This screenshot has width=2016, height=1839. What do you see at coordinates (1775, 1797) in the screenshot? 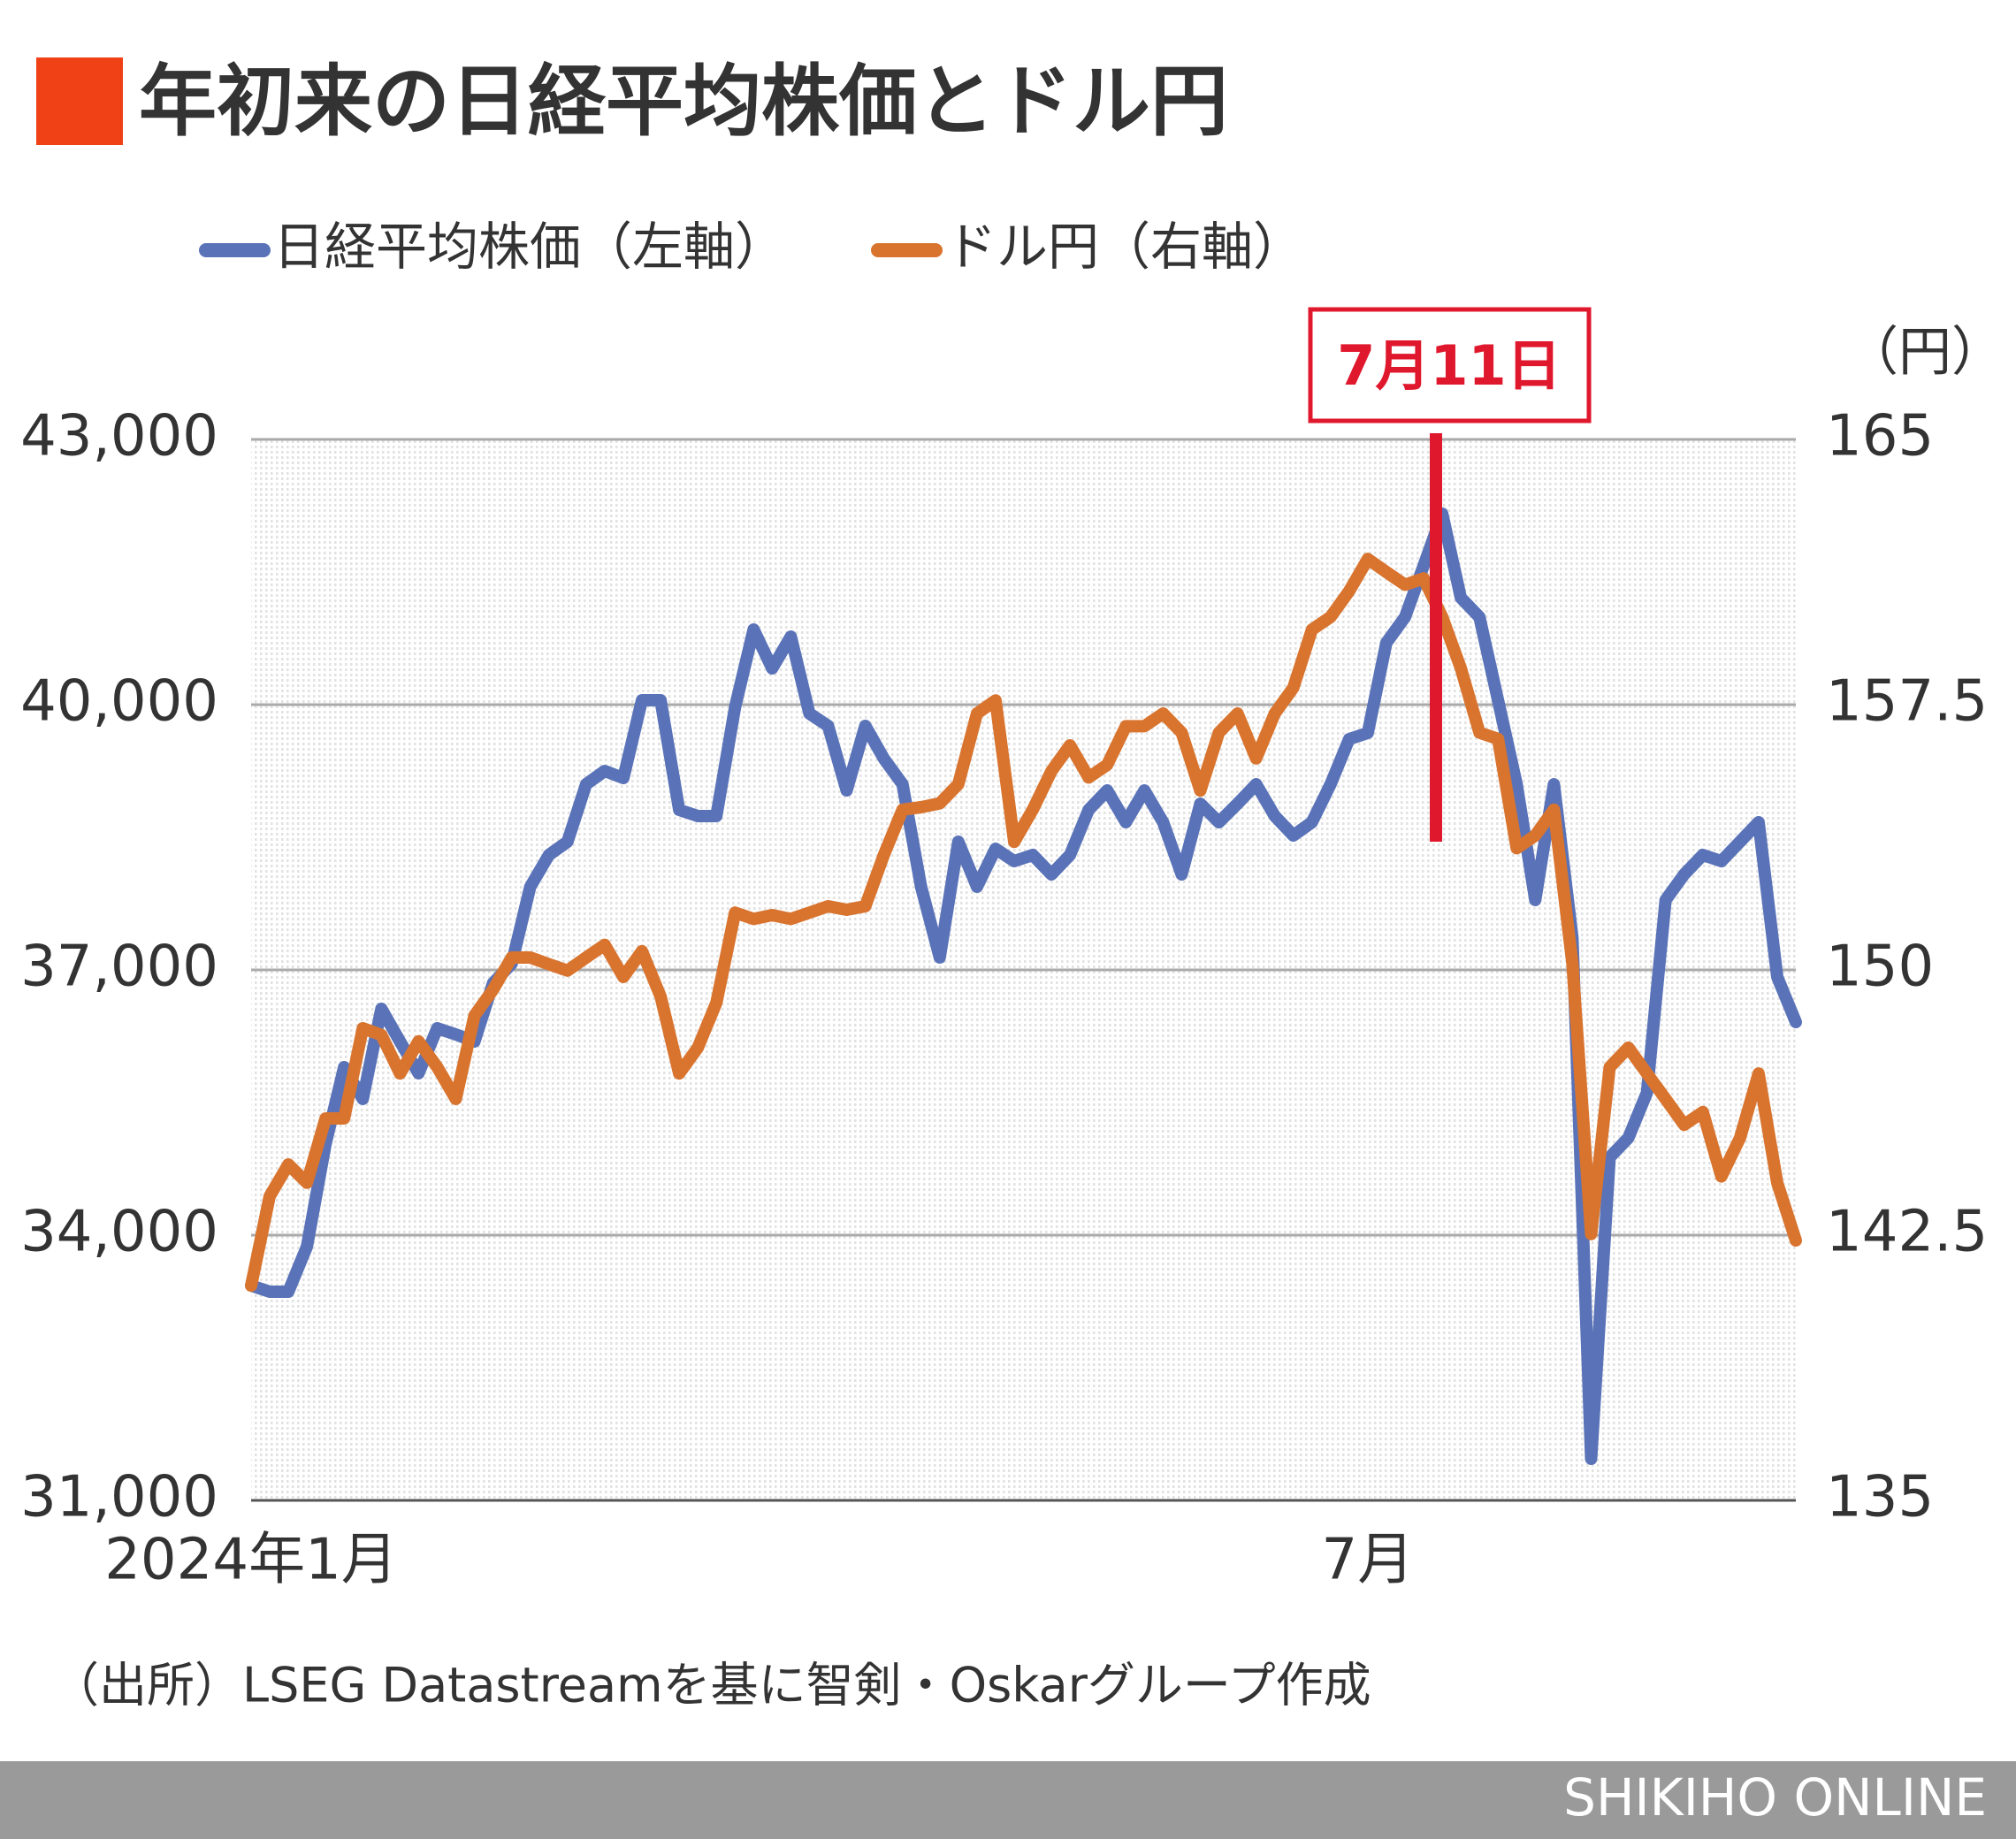
I see `brand: SHIKIHO ONLINE` at bounding box center [1775, 1797].